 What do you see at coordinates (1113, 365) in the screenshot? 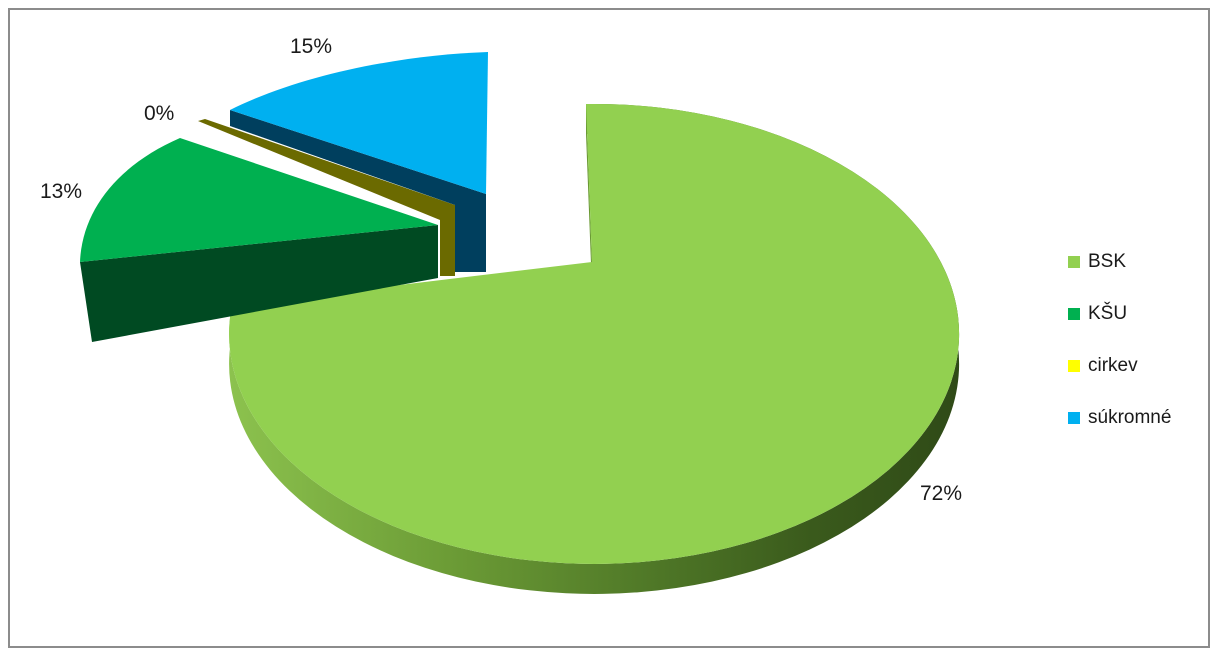
I see `legend-label-cirkev: cirkev` at bounding box center [1113, 365].